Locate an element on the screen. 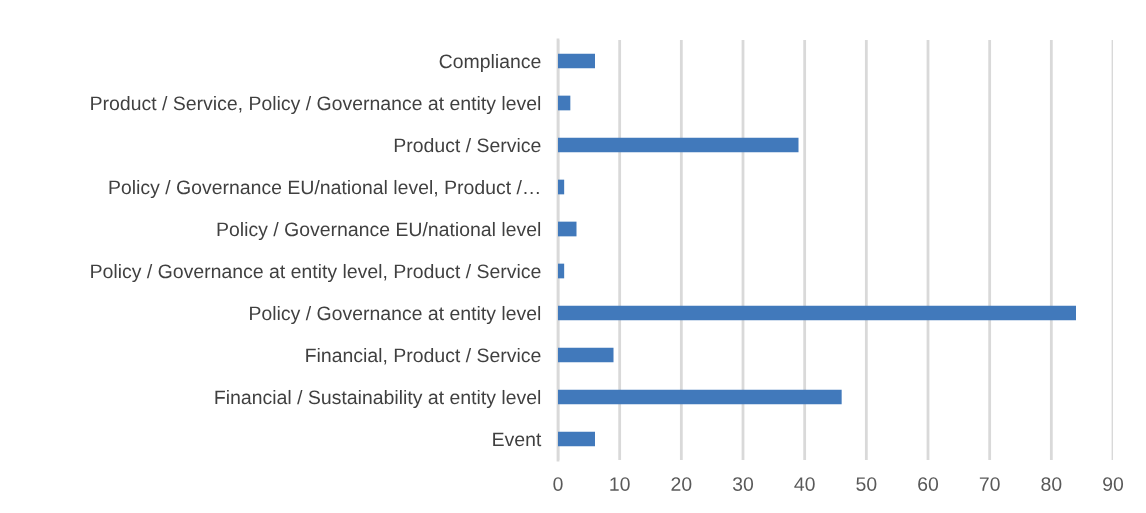  x-tick-label: 40 is located at coordinates (804, 484).